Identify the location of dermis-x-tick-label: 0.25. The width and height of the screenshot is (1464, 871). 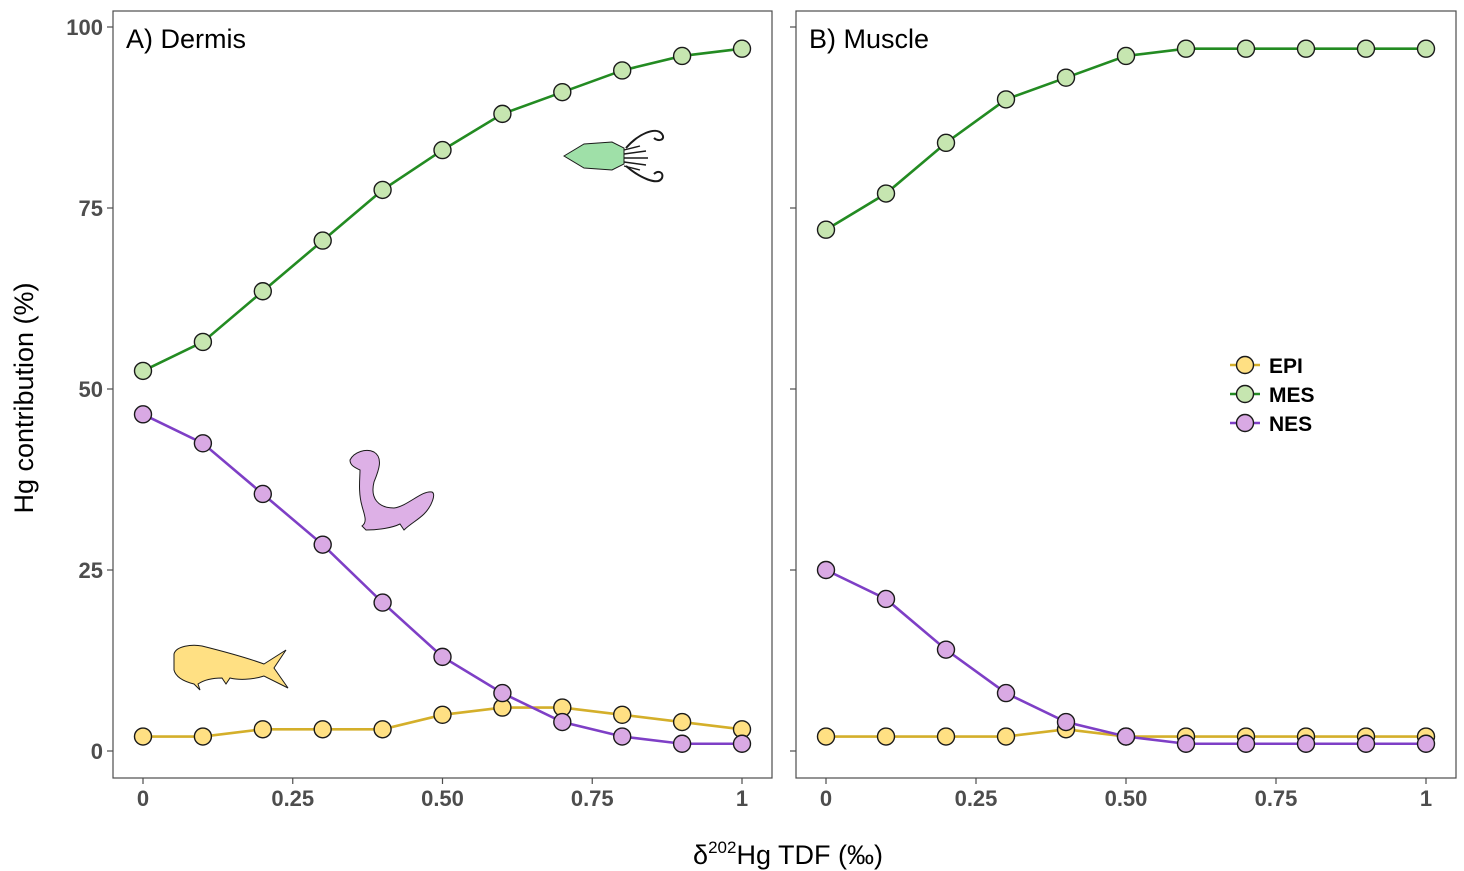
(292, 798).